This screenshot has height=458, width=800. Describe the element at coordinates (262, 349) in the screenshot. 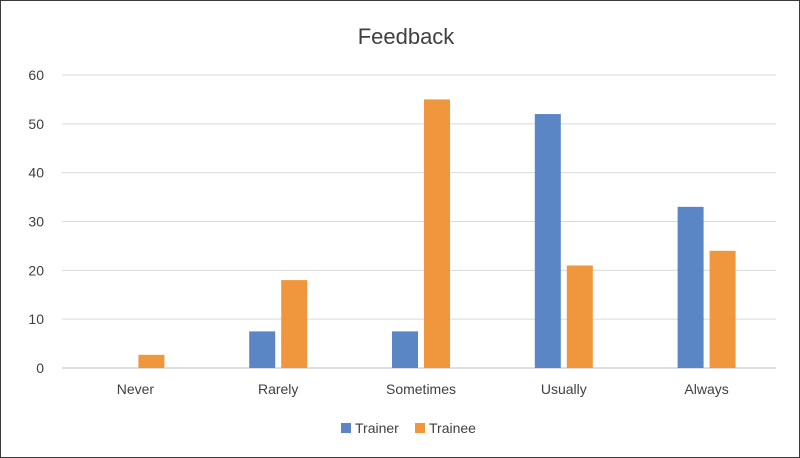

I see `bar-trainer-rarely` at that location.